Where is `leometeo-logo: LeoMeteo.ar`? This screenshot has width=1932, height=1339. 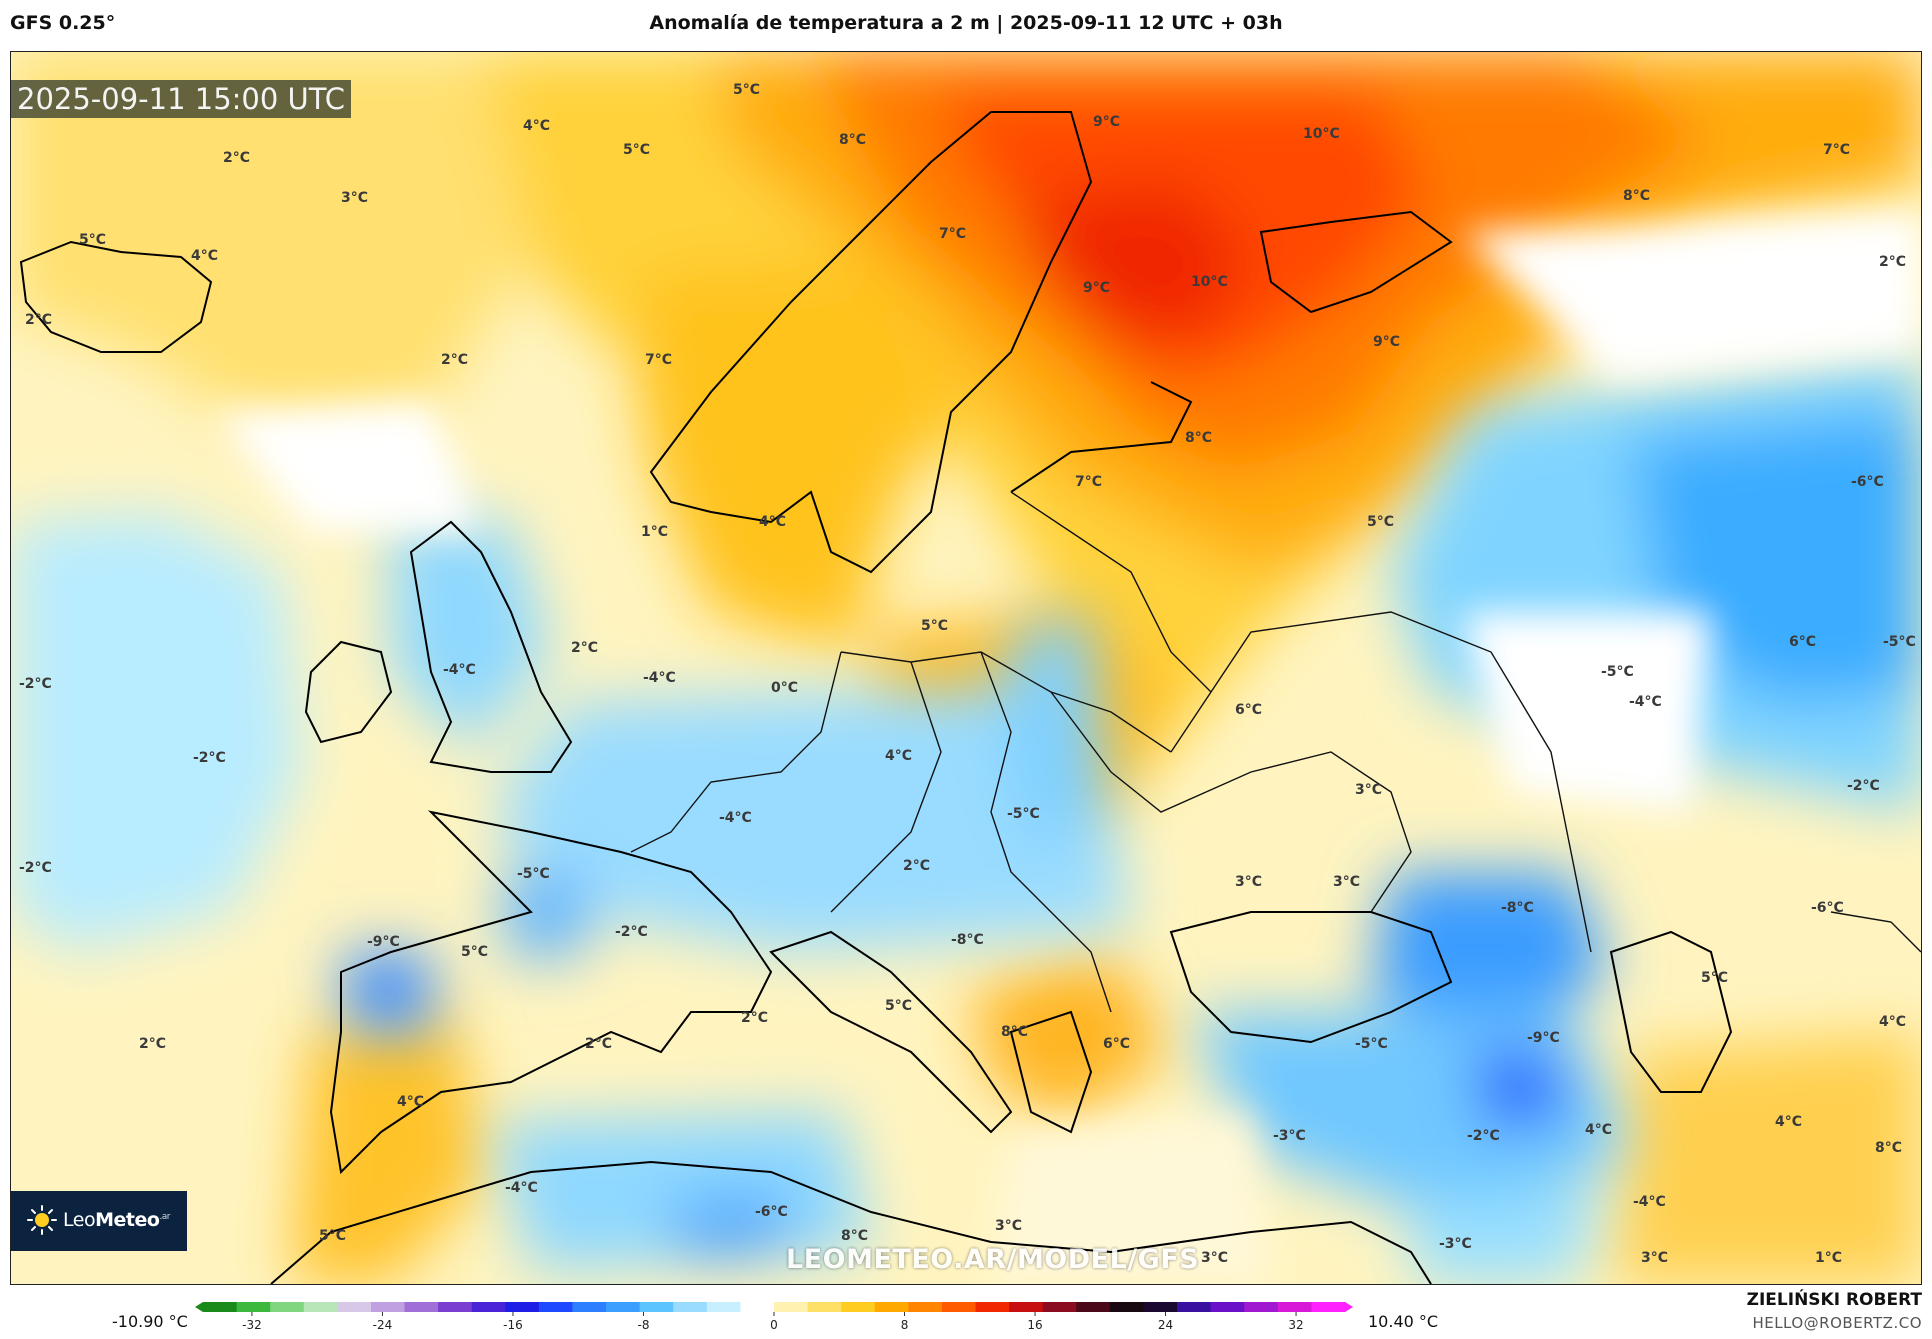 leometeo-logo: LeoMeteo.ar is located at coordinates (99, 1221).